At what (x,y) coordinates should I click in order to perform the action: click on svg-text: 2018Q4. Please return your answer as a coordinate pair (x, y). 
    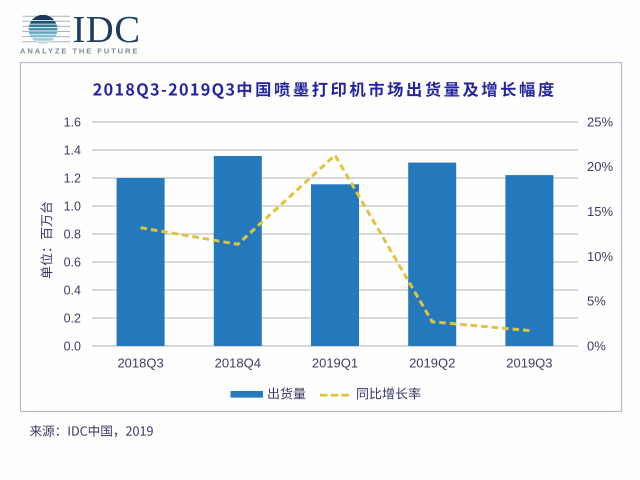
    Looking at the image, I should click on (238, 363).